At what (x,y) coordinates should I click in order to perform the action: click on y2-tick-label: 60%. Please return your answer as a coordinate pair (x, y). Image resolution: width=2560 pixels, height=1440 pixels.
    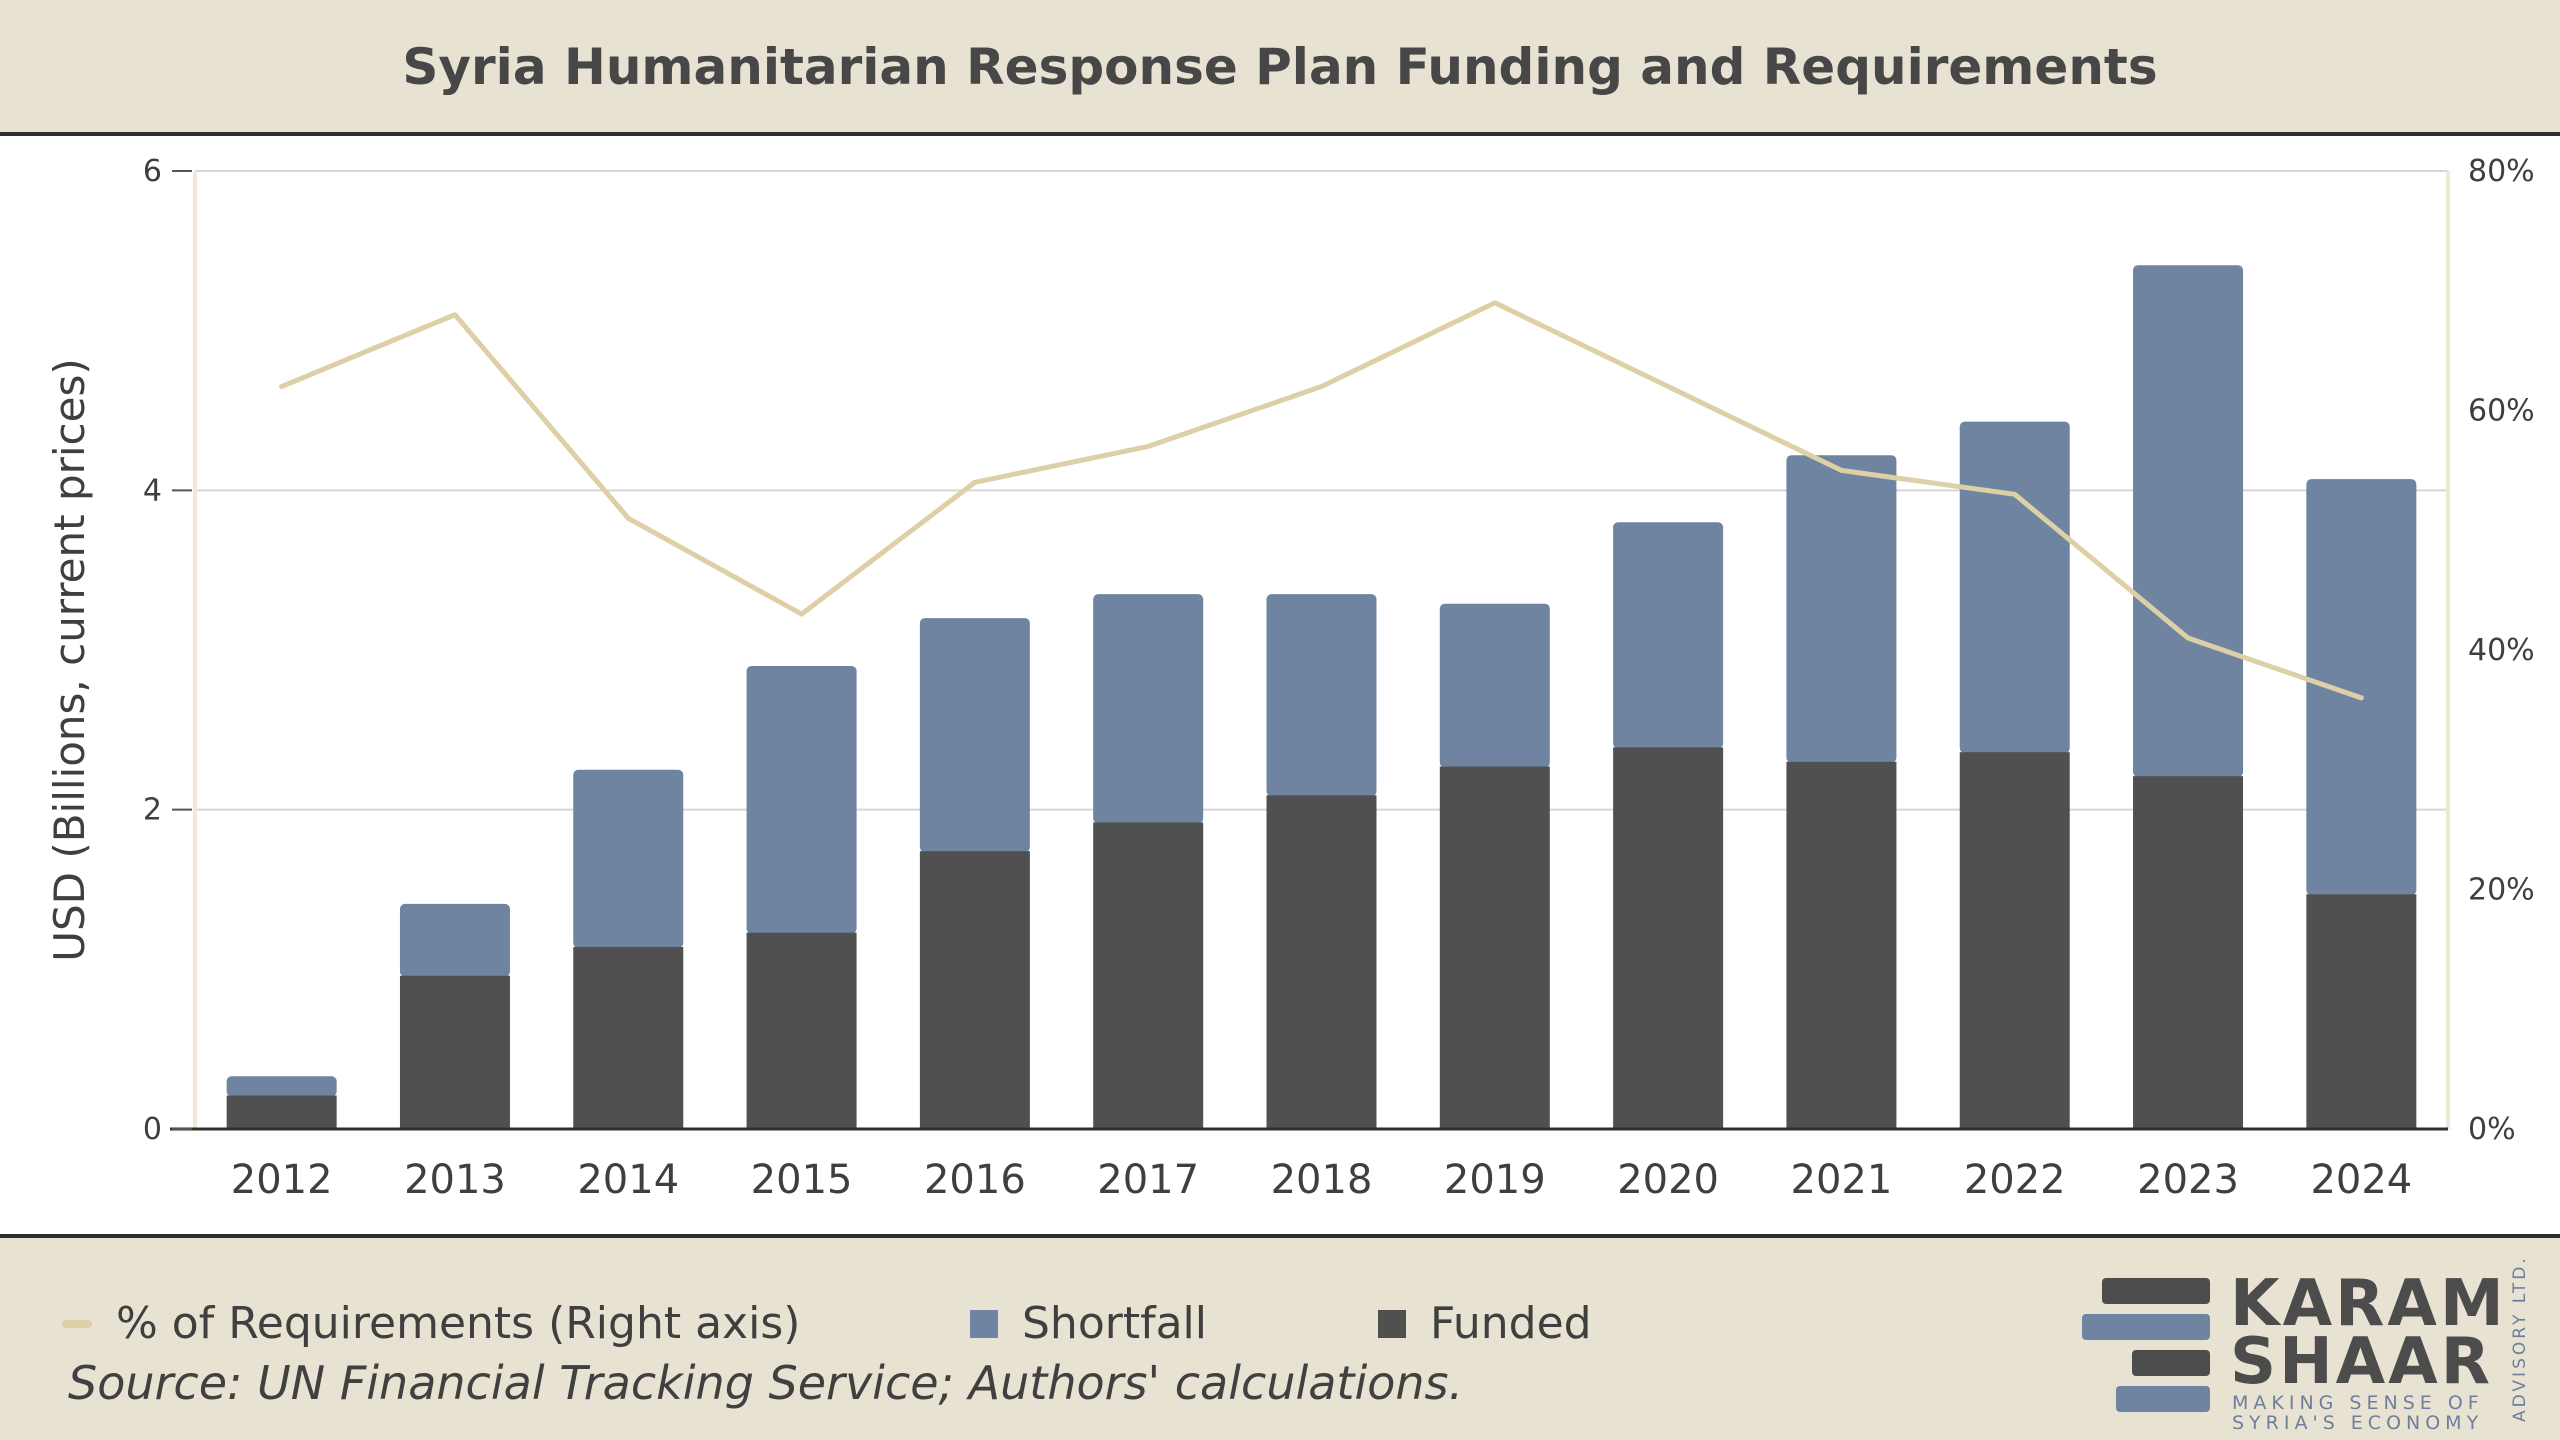
    Looking at the image, I should click on (2501, 411).